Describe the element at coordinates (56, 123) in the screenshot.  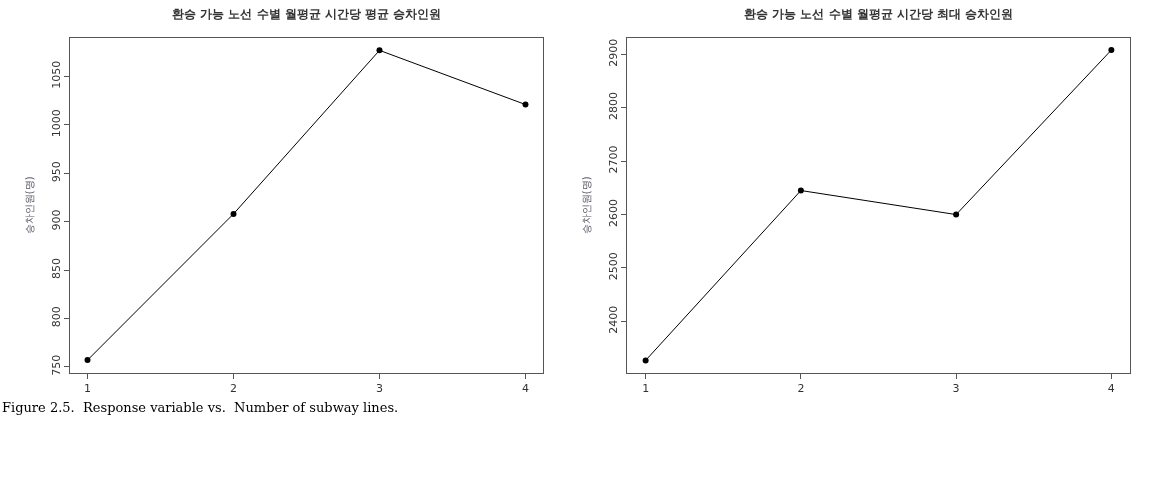
I see `y-tick-label: 1000` at that location.